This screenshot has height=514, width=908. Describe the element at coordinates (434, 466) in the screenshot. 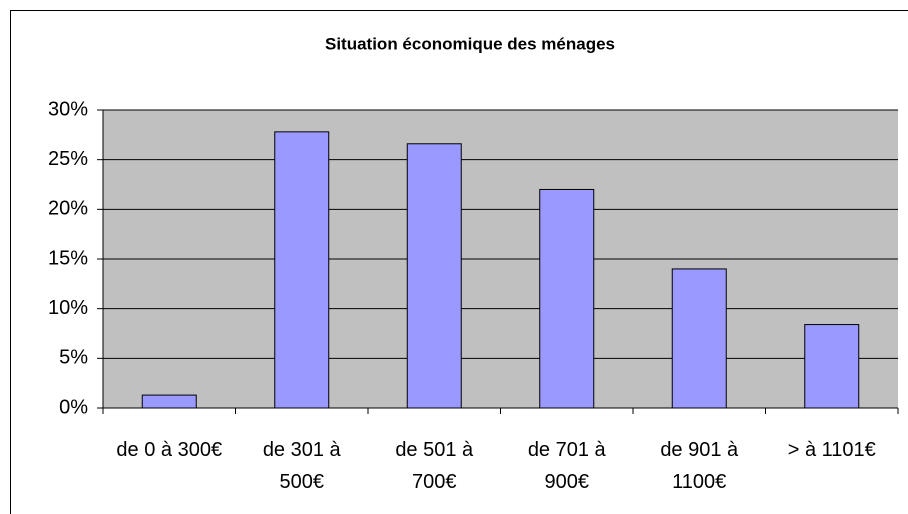

I see `x-tick-label: de 501 à 700€` at that location.